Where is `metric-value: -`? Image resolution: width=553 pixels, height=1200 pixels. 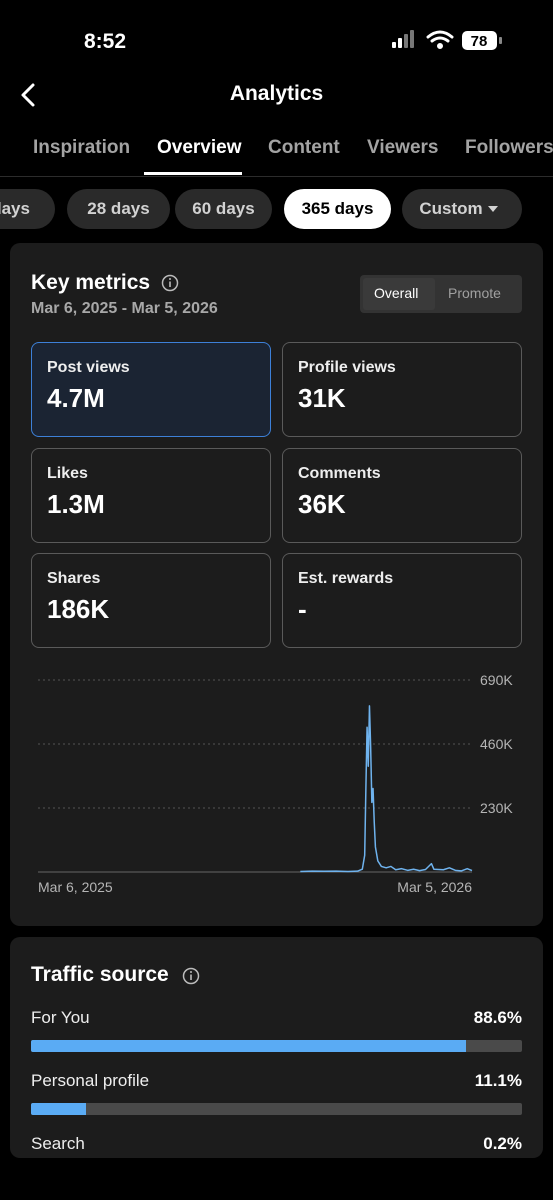 metric-value: - is located at coordinates (302, 609).